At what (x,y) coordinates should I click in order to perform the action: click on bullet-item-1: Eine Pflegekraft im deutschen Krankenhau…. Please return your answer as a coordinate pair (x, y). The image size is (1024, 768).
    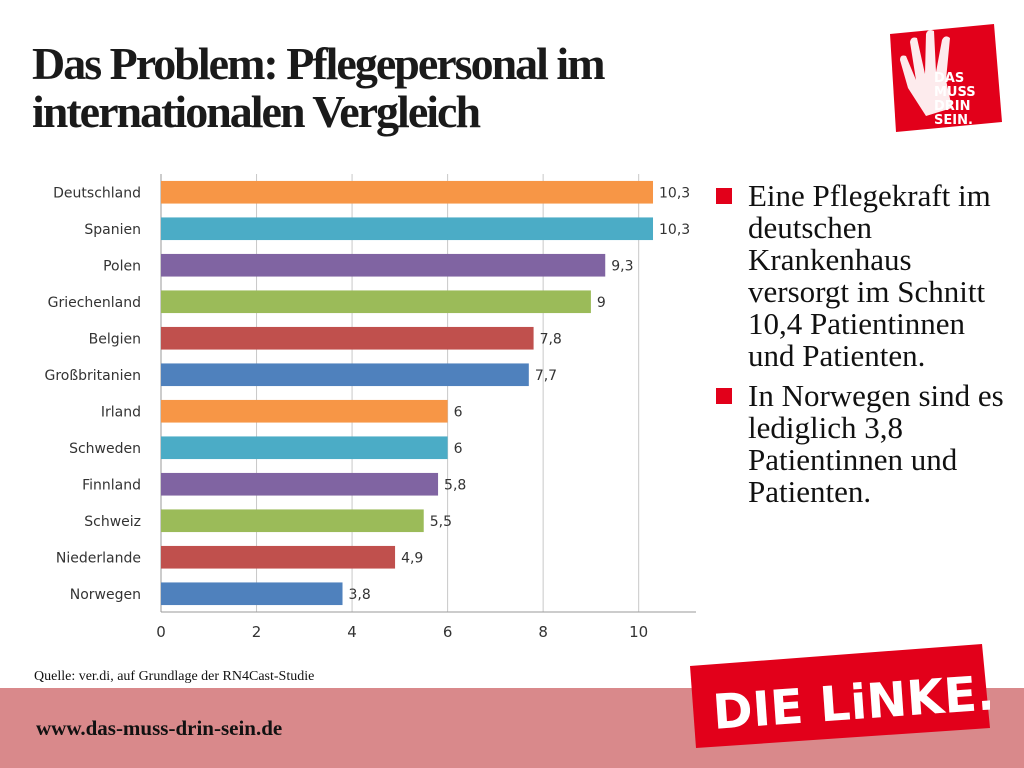
    Looking at the image, I should click on (862, 276).